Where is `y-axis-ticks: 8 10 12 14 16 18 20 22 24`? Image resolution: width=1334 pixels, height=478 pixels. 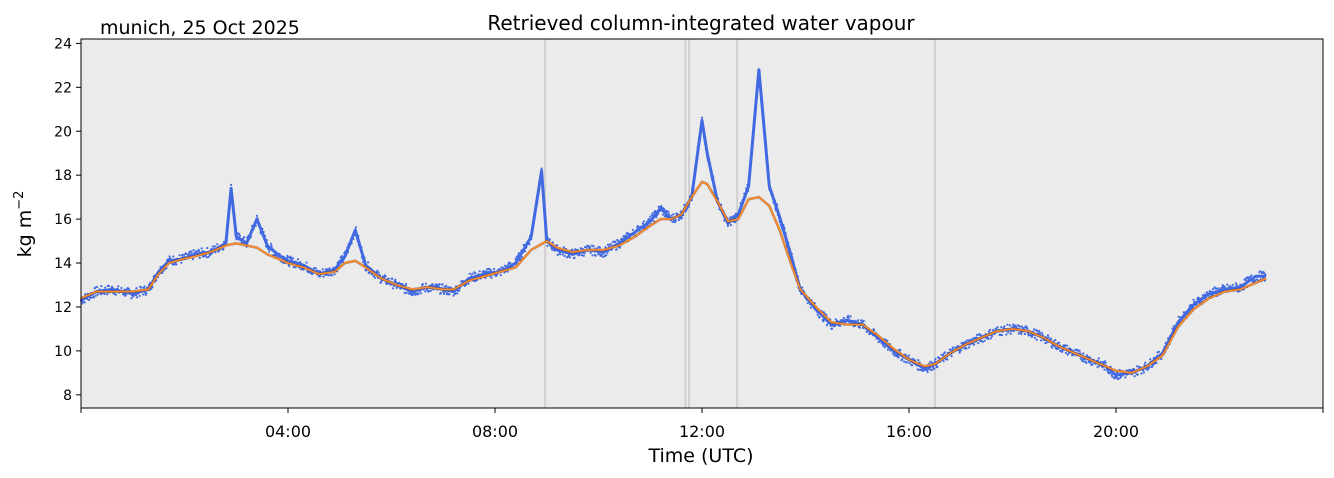
y-axis-ticks: 8 10 12 14 16 18 20 22 24 is located at coordinates (67, 220).